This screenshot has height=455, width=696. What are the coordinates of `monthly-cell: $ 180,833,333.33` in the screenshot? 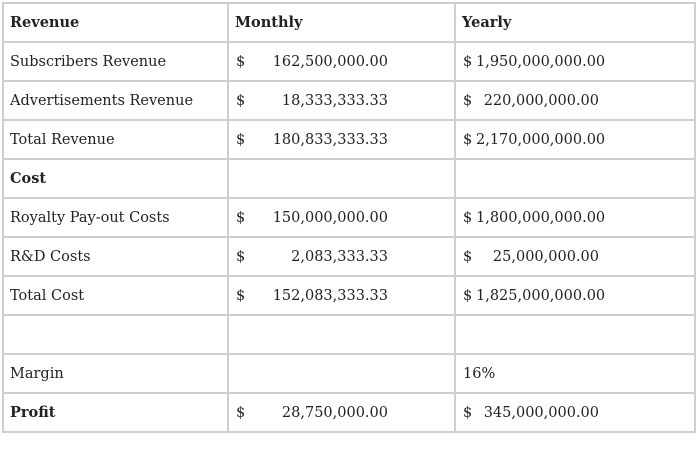 It's located at (341, 139).